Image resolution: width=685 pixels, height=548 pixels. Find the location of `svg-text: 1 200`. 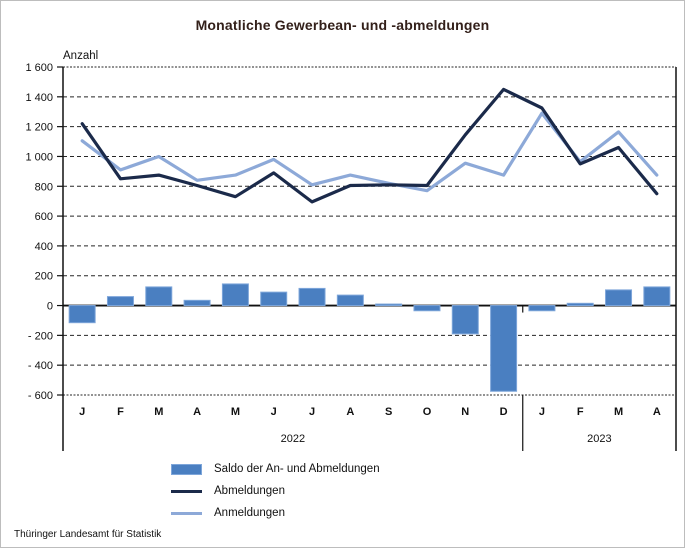

svg-text: 1 200 is located at coordinates (39, 128).